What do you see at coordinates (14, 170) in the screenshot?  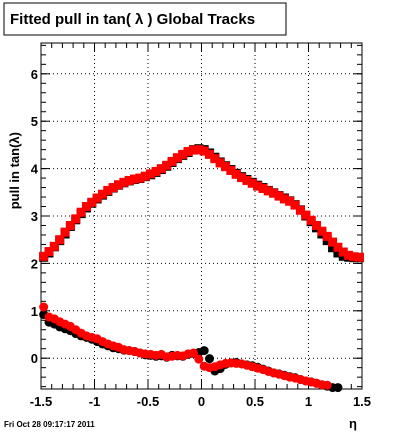 I see `y-axis-label: pull in tan(λ)` at bounding box center [14, 170].